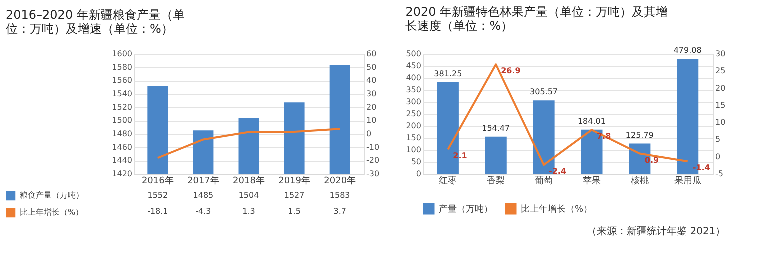  Describe the element at coordinates (122, 161) in the screenshot. I see `y-tick-label: 1440` at that location.